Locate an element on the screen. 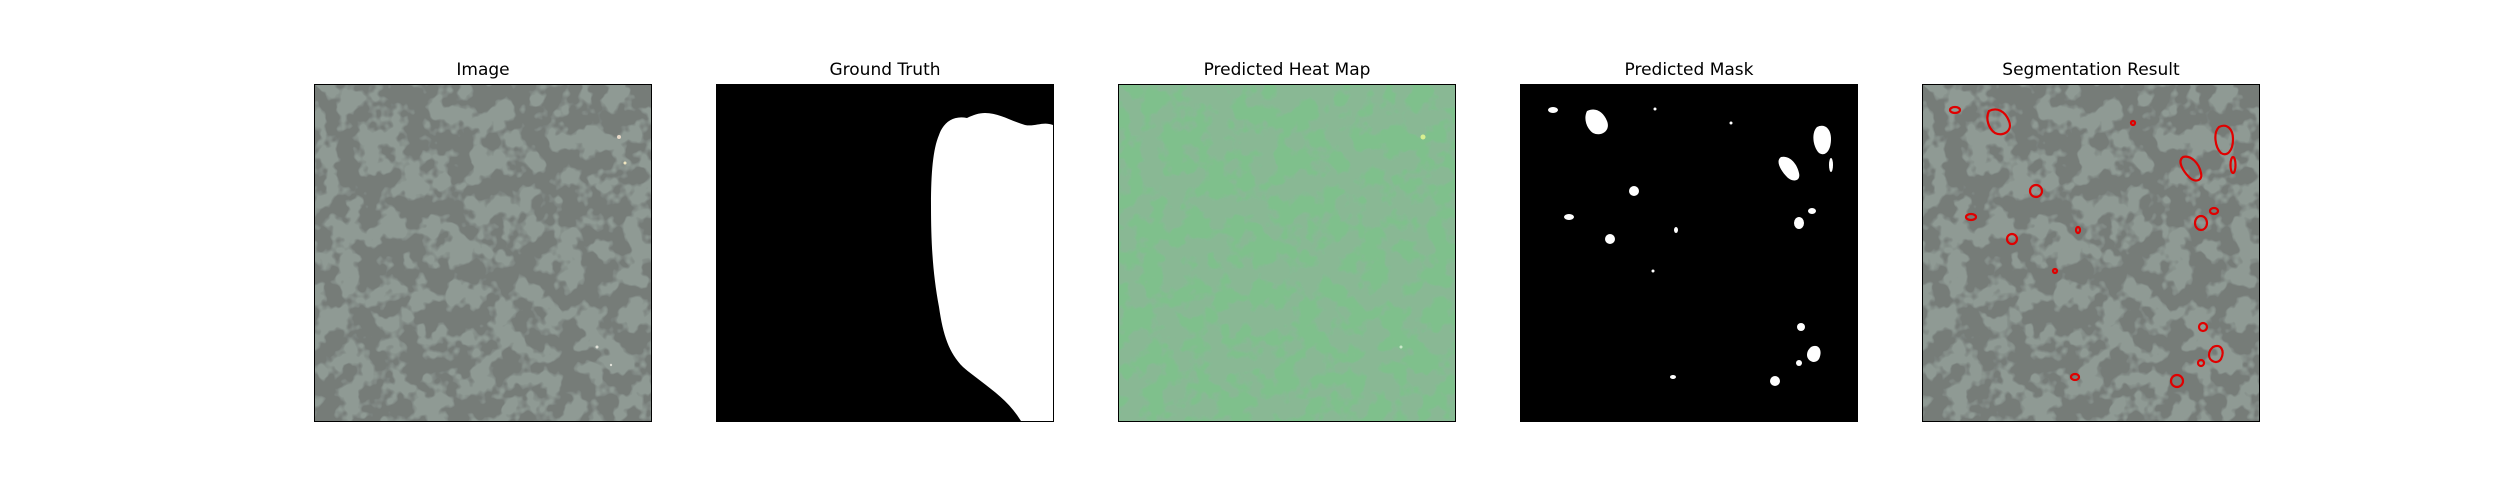 Image resolution: width=2500 pixels, height=500 pixels. panel-title: Ground Truth is located at coordinates (885, 70).